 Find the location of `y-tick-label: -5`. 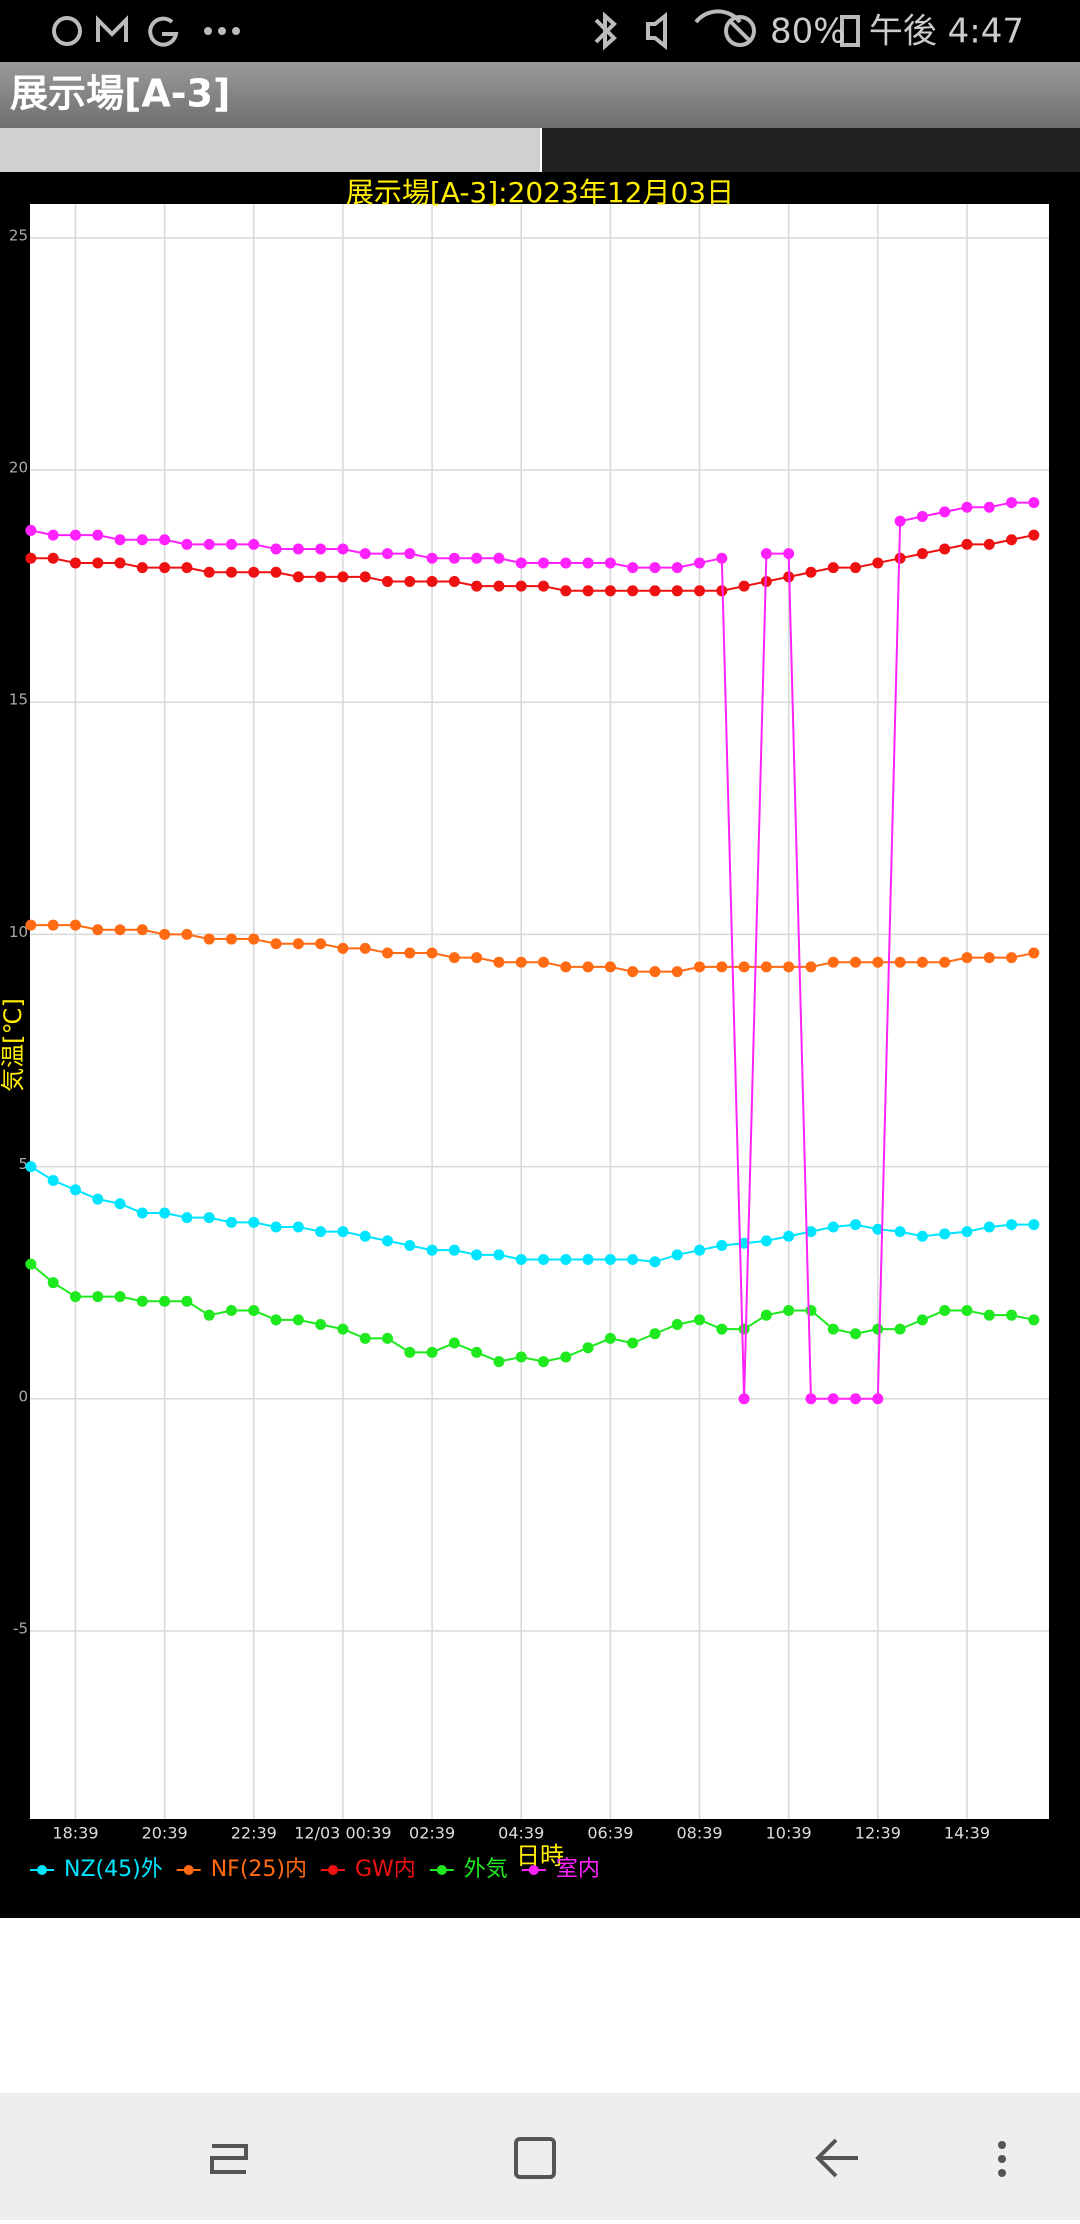

y-tick-label: -5 is located at coordinates (20, 1628).